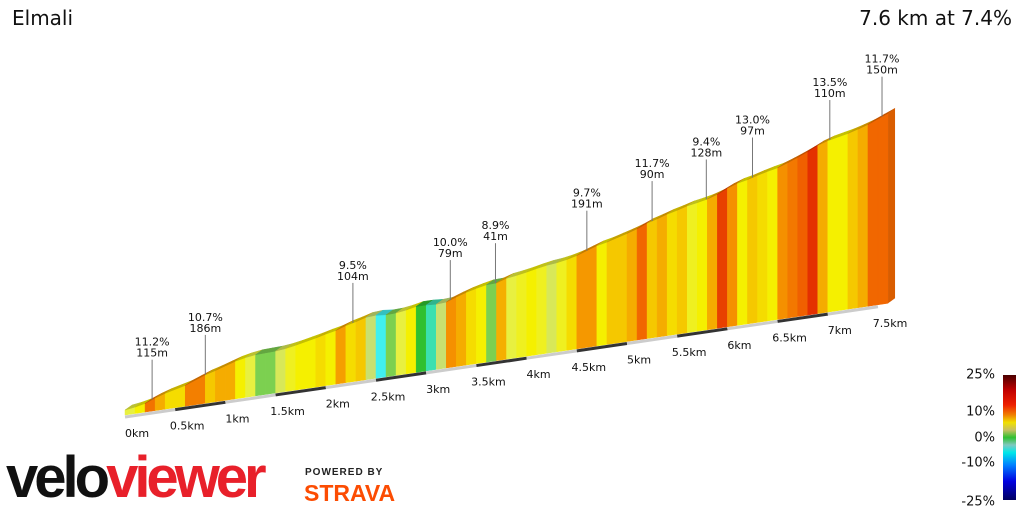  Describe the element at coordinates (980, 375) in the screenshot. I see `legend-label: 25%` at that location.